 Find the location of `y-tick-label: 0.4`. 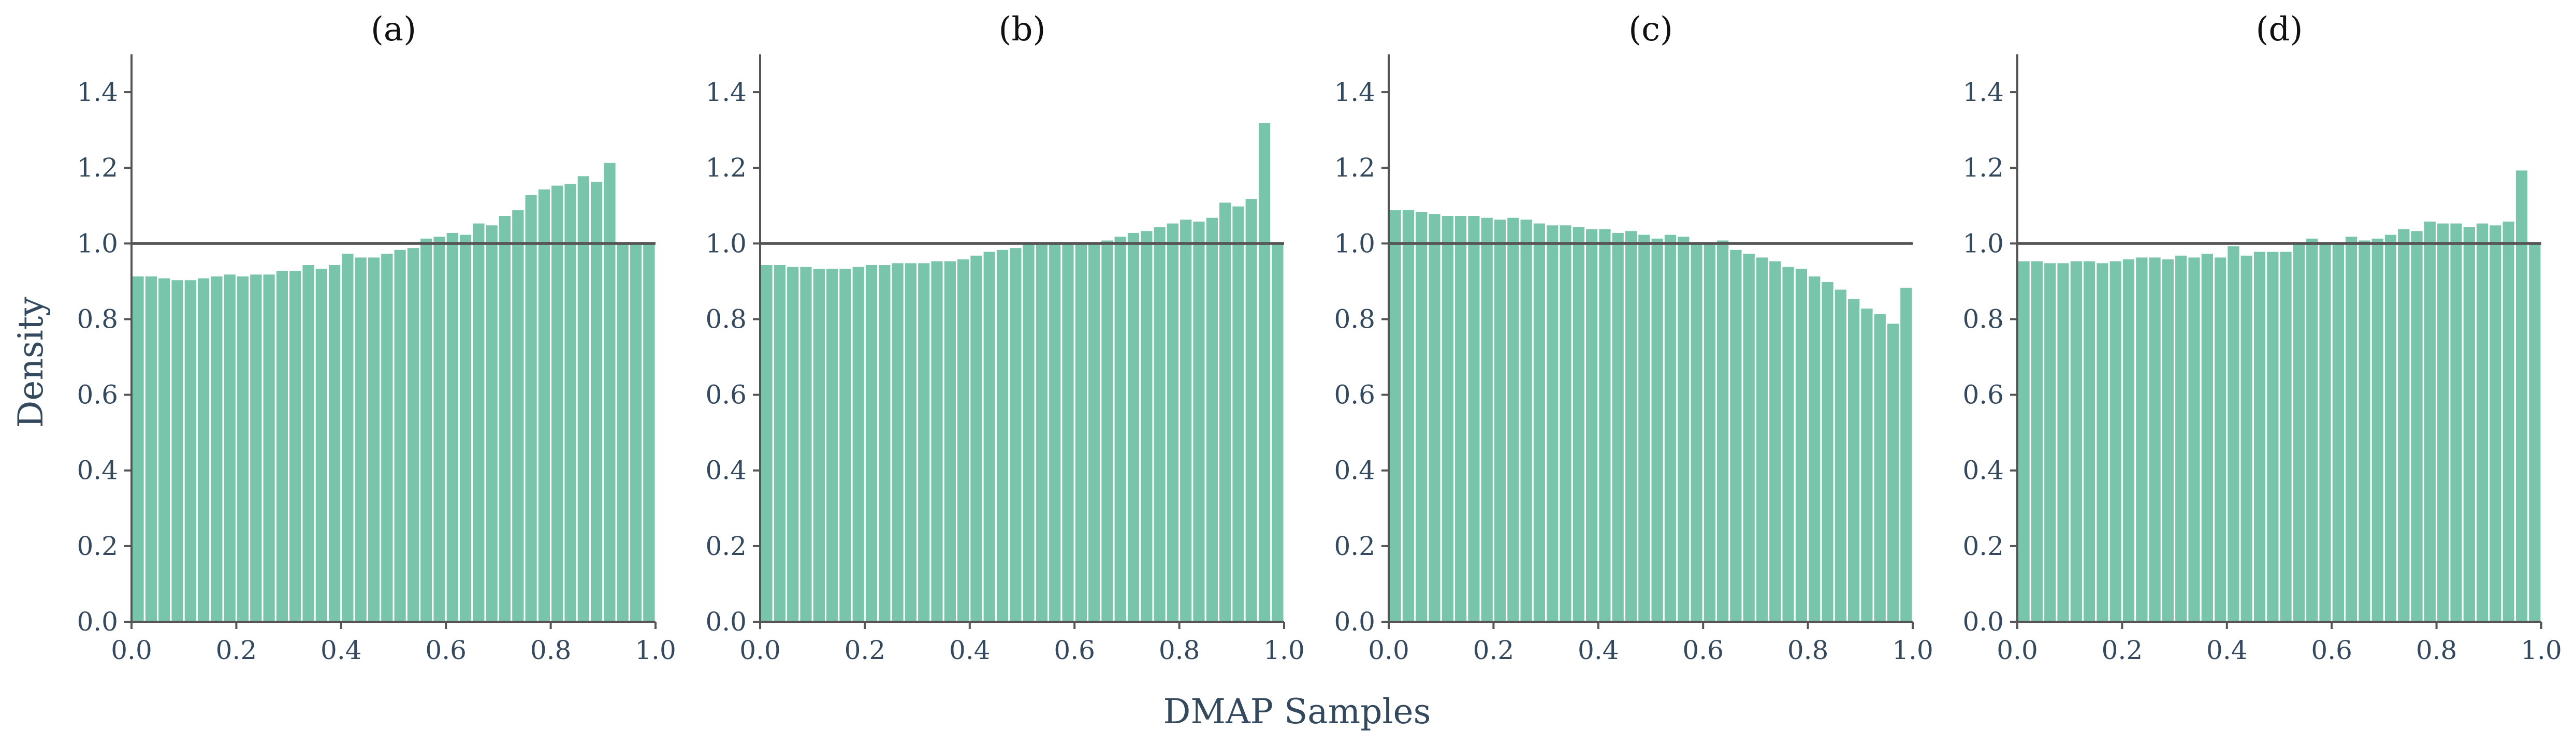

y-tick-label: 0.4 is located at coordinates (1983, 471).